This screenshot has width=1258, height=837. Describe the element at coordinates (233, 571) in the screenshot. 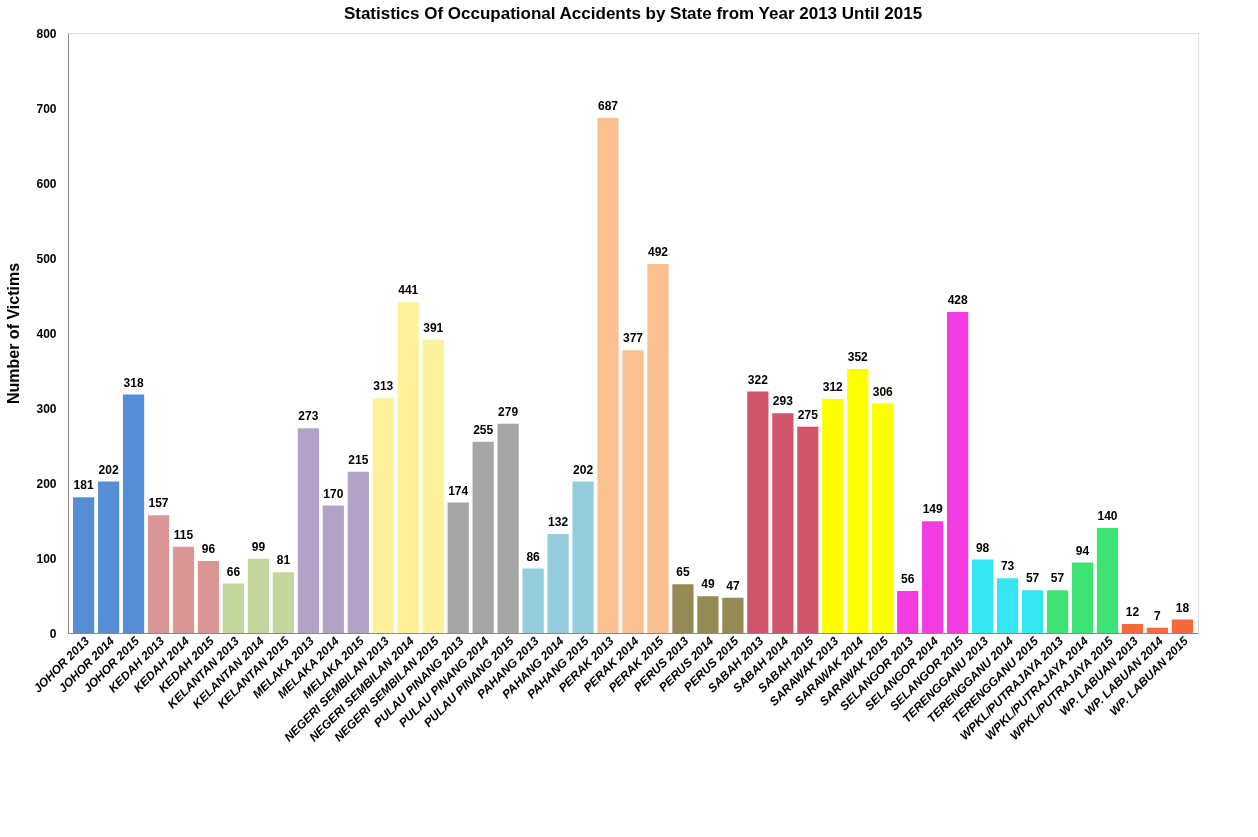

I see `data-label: 66` at that location.